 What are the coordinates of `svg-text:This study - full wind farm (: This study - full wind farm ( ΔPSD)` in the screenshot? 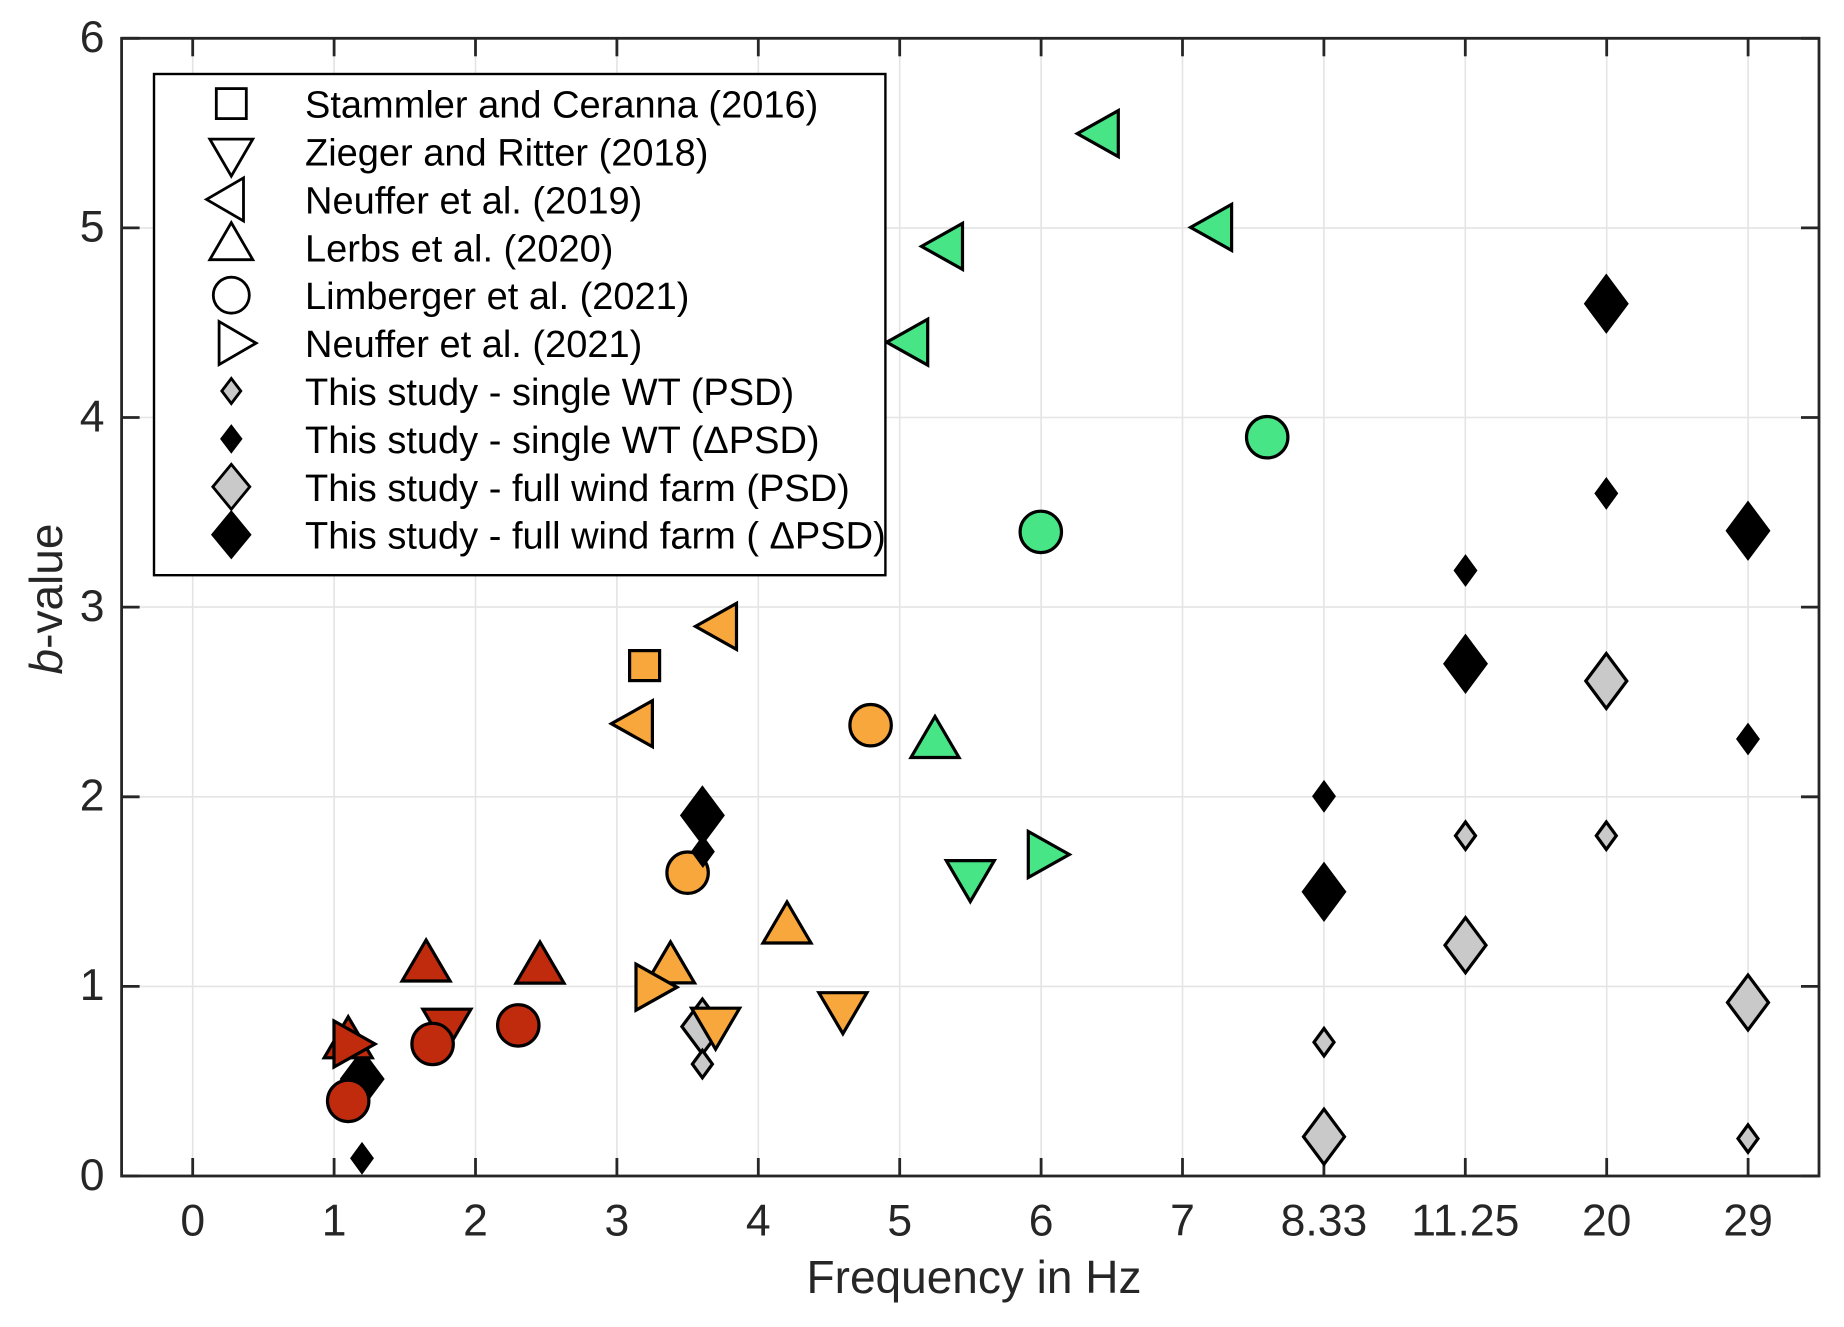 It's located at (595, 537).